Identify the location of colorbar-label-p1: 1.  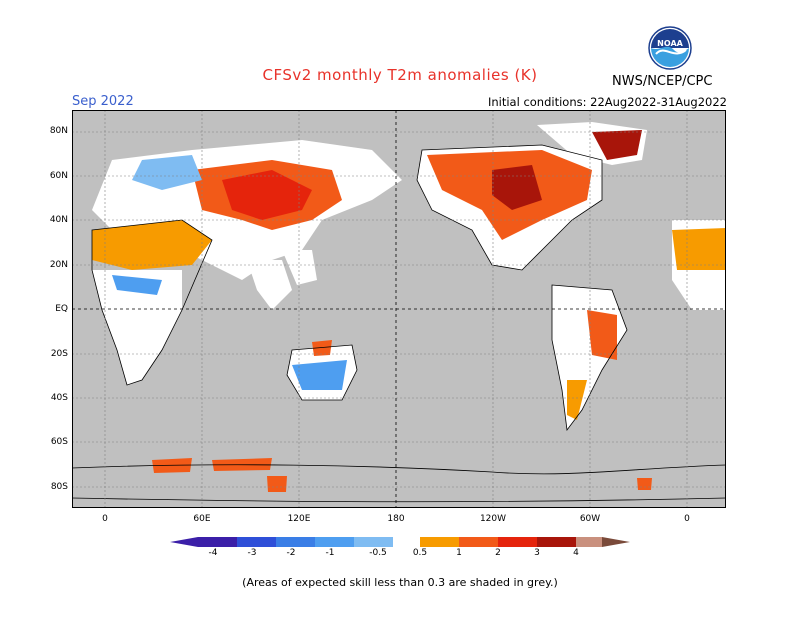
(459, 553).